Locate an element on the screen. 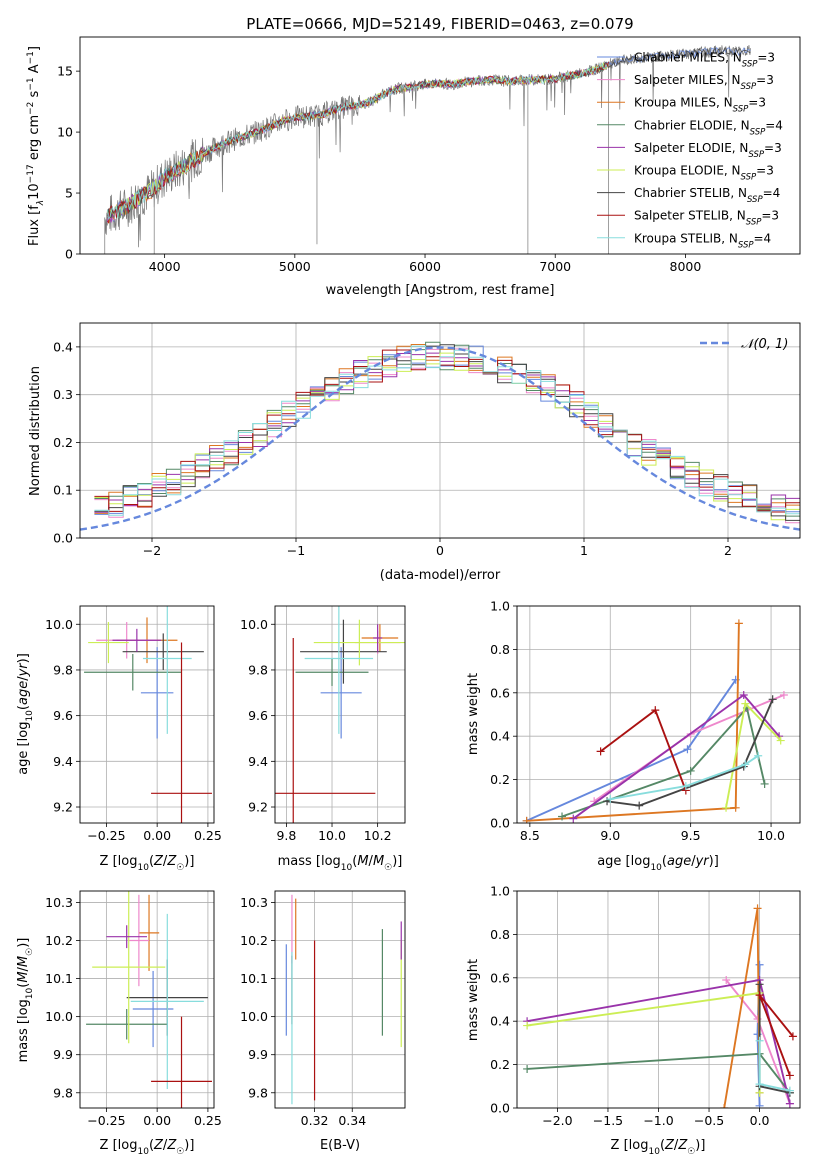 The height and width of the screenshot is (1170, 819). x-tick-label: −1.5 is located at coordinates (608, 1120).